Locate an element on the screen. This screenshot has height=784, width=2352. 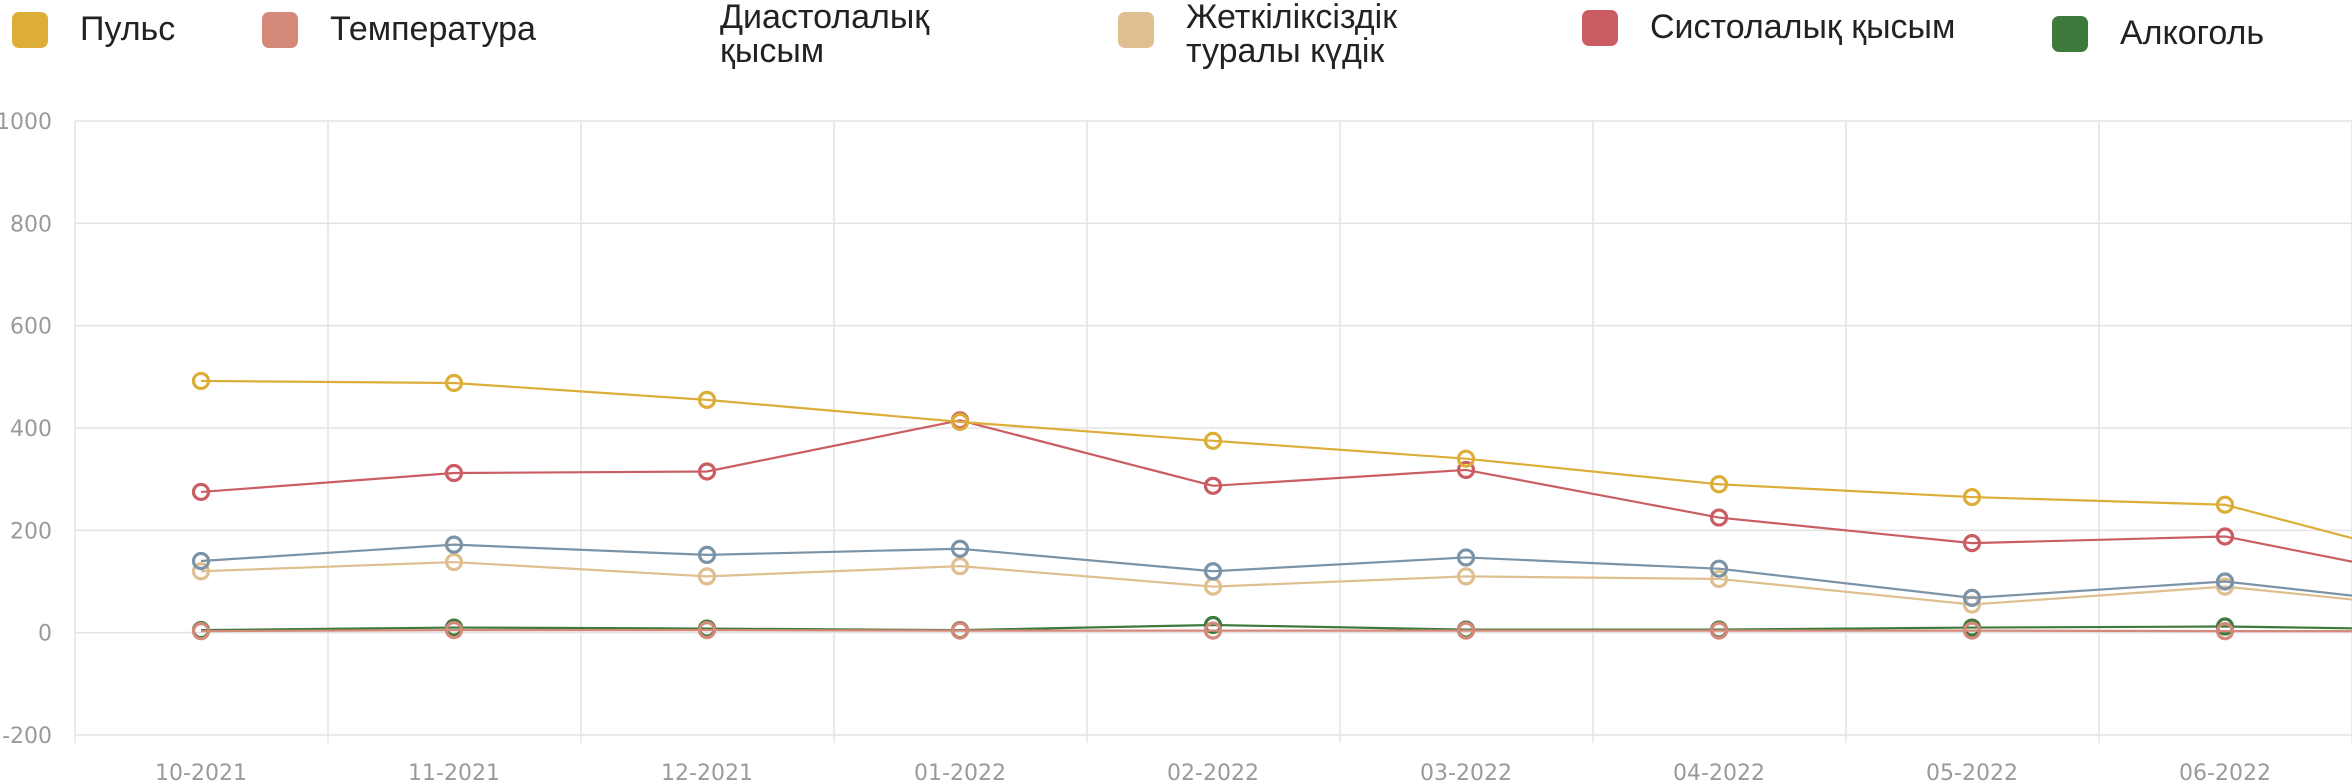
x-tick-label: 12-2021 is located at coordinates (707, 772).